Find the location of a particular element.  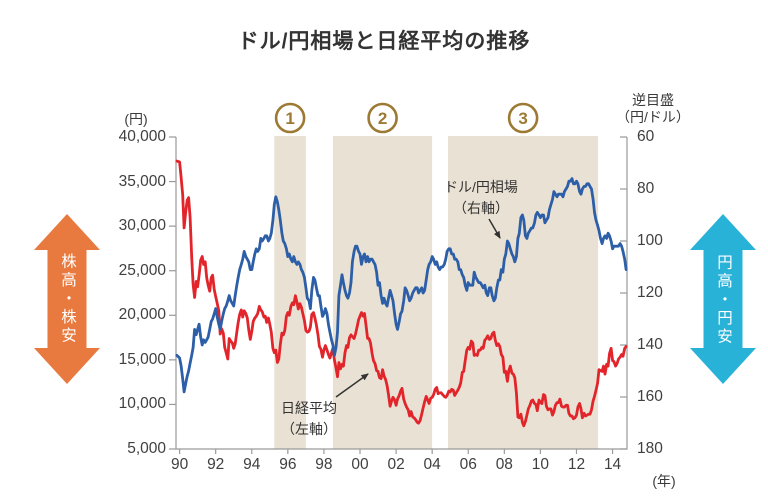

left-axis-tick-label: 40,000 is located at coordinates (142, 136).